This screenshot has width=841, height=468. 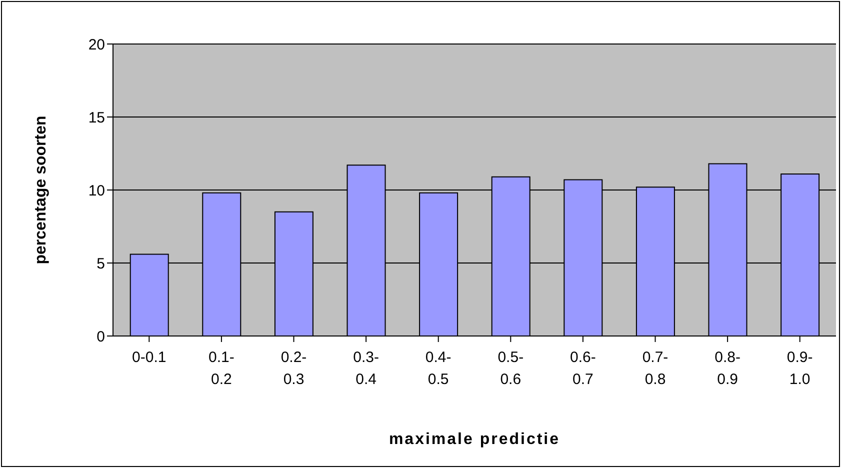 I want to click on x-tick-label: 0.2-0.3, so click(x=293, y=368).